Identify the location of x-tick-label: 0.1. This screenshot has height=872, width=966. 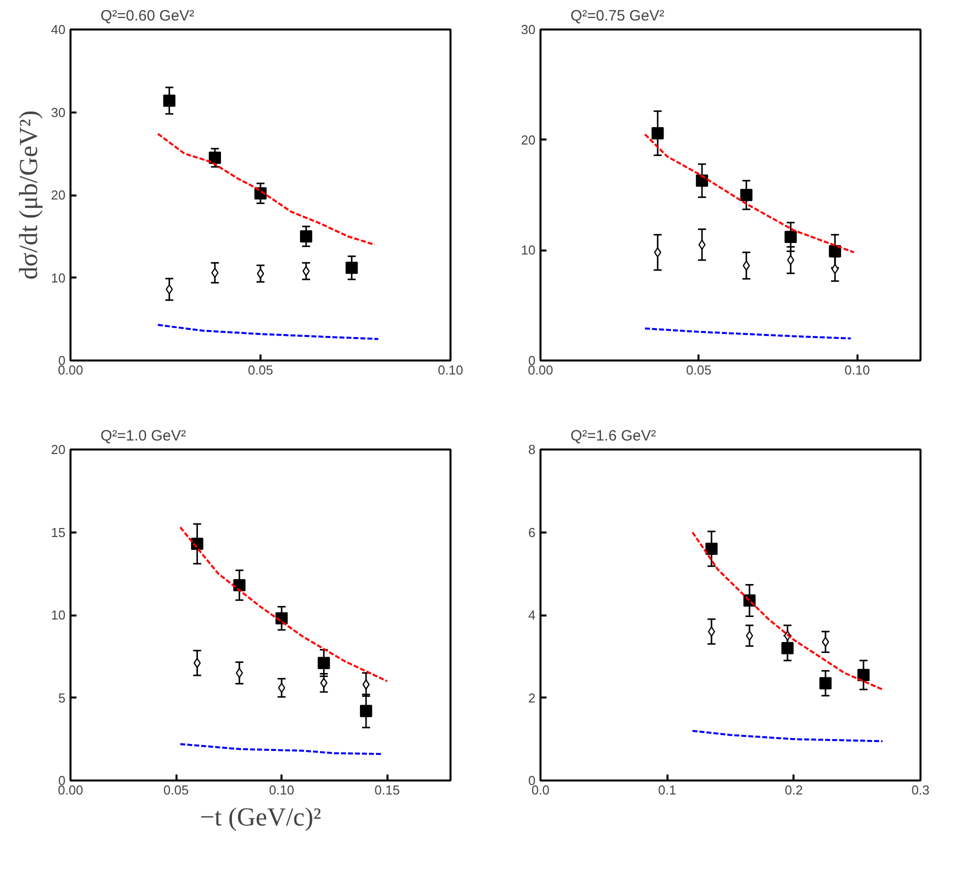
(667, 790).